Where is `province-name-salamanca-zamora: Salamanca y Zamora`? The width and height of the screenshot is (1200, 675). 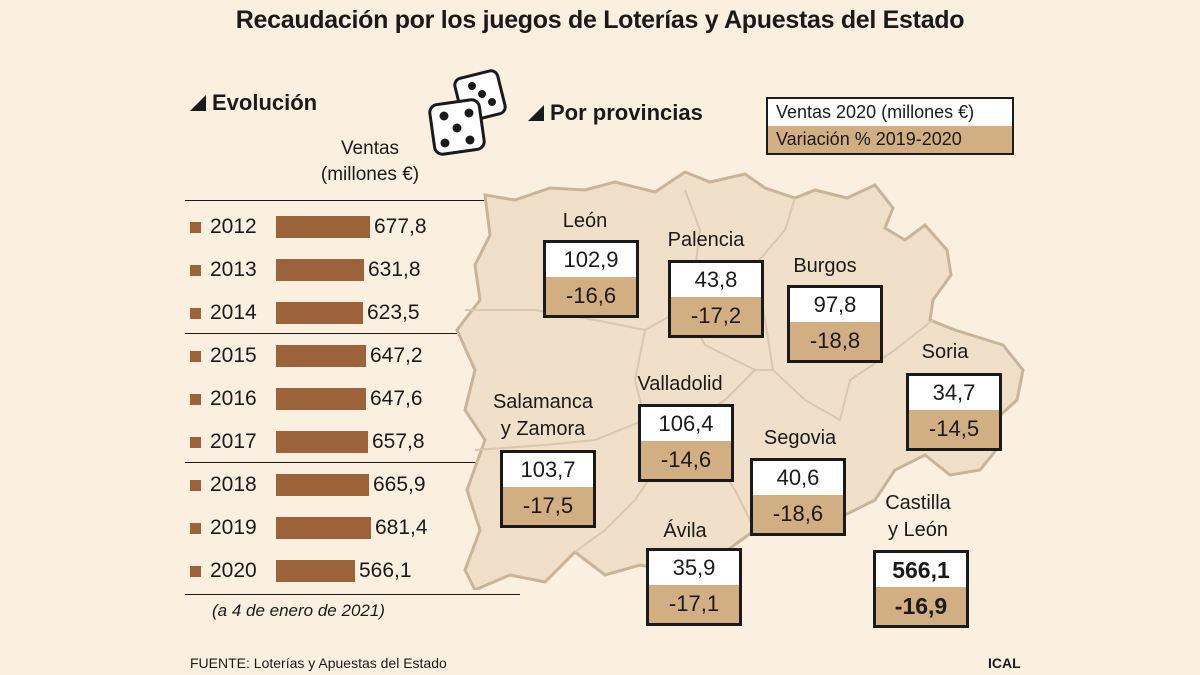
province-name-salamanca-zamora: Salamanca y Zamora is located at coordinates (543, 416).